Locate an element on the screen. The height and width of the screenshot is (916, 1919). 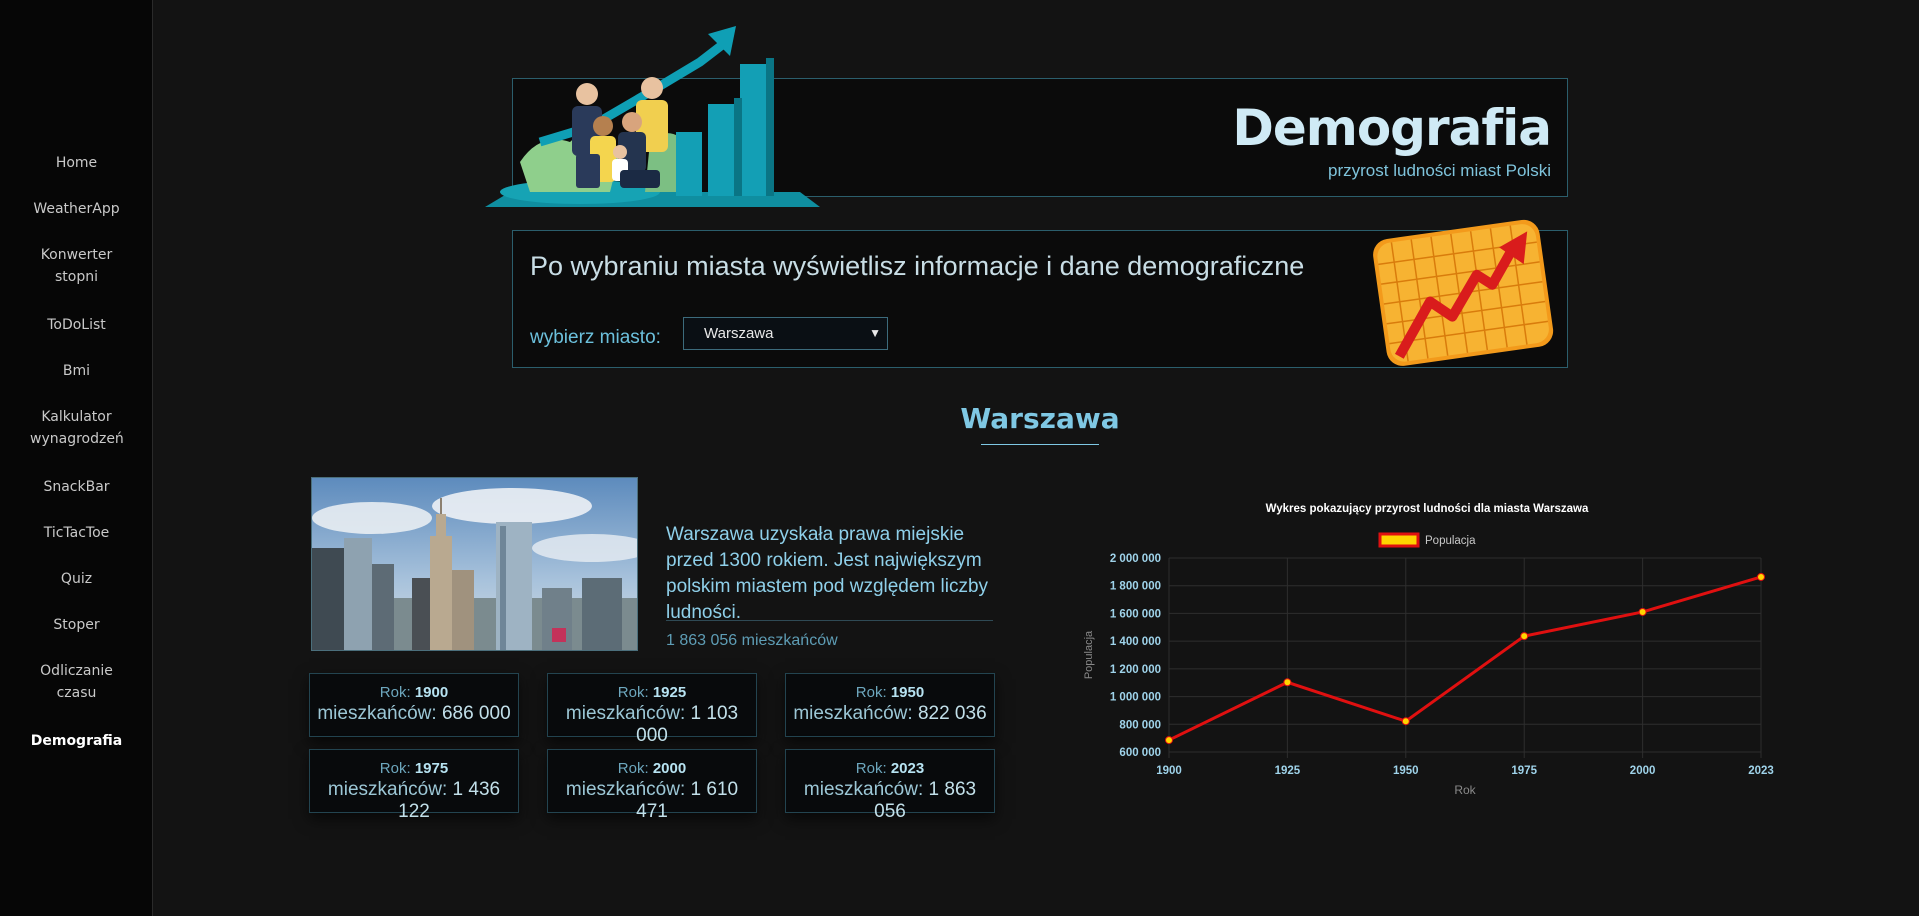
x-tick-label: 2000 is located at coordinates (1643, 771).